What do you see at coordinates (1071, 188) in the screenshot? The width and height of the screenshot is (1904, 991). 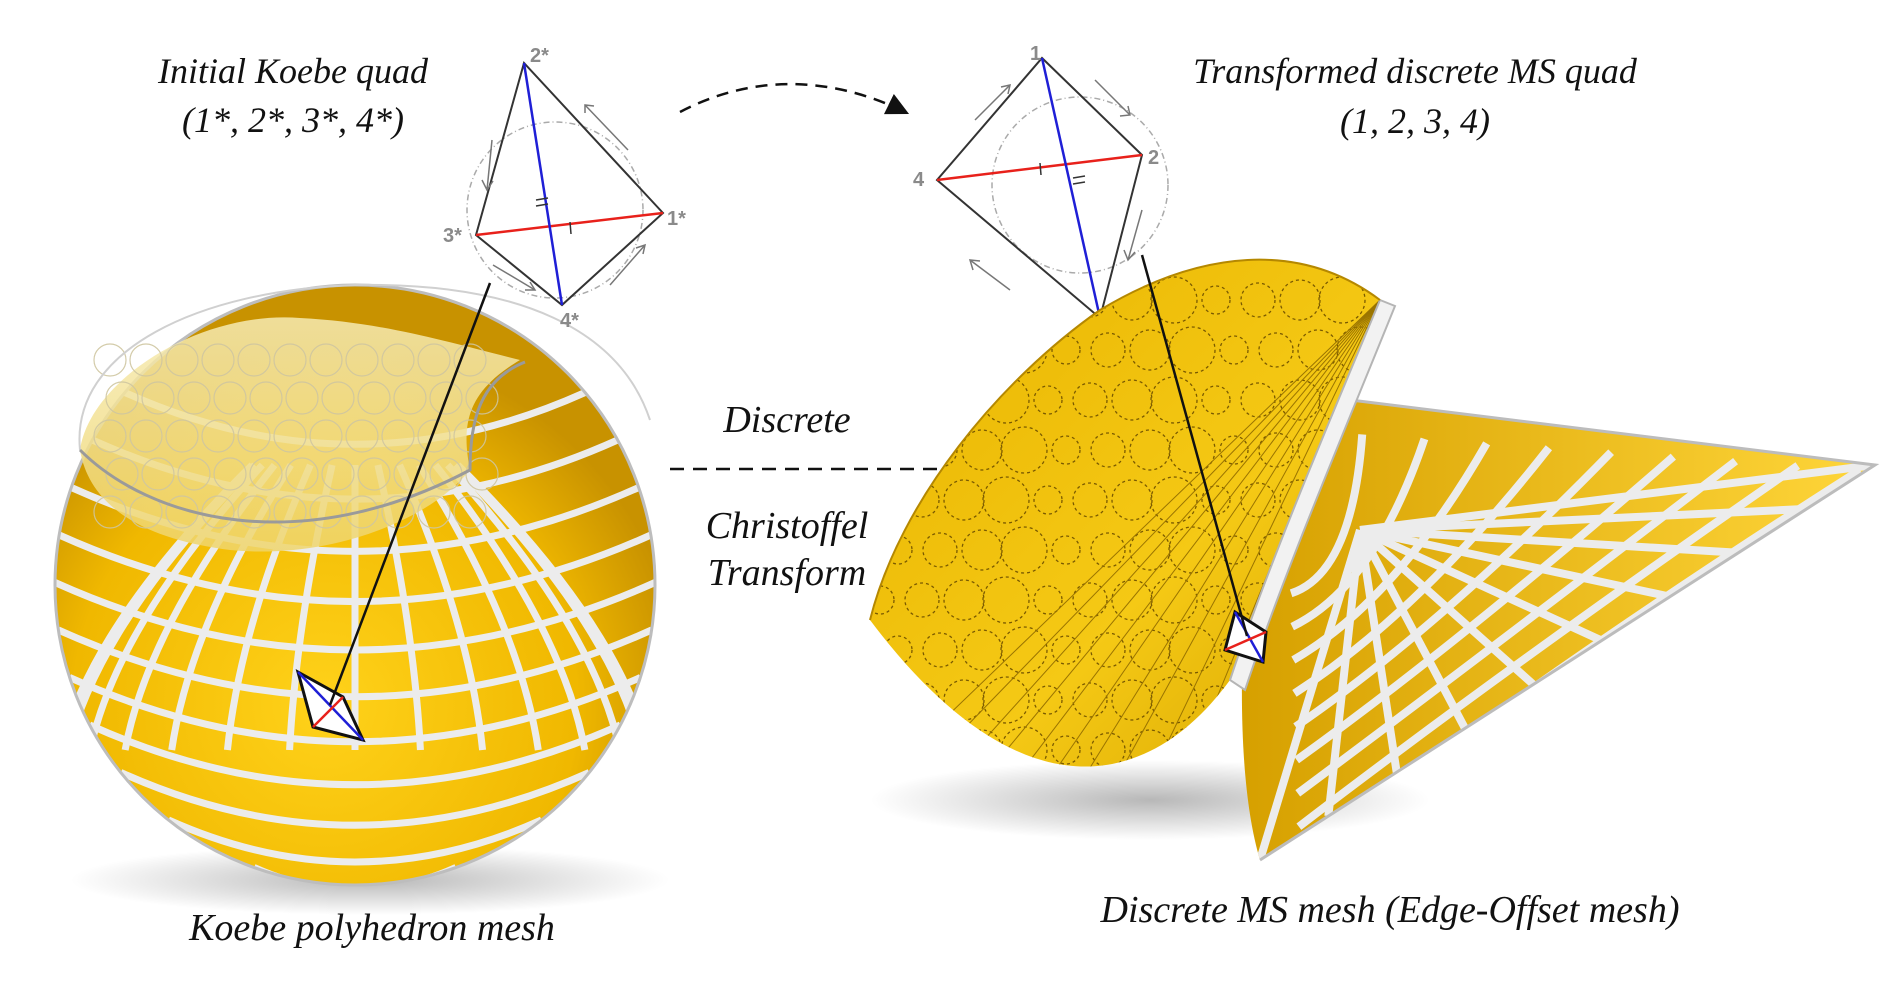 I see `ms-diag-blue` at bounding box center [1071, 188].